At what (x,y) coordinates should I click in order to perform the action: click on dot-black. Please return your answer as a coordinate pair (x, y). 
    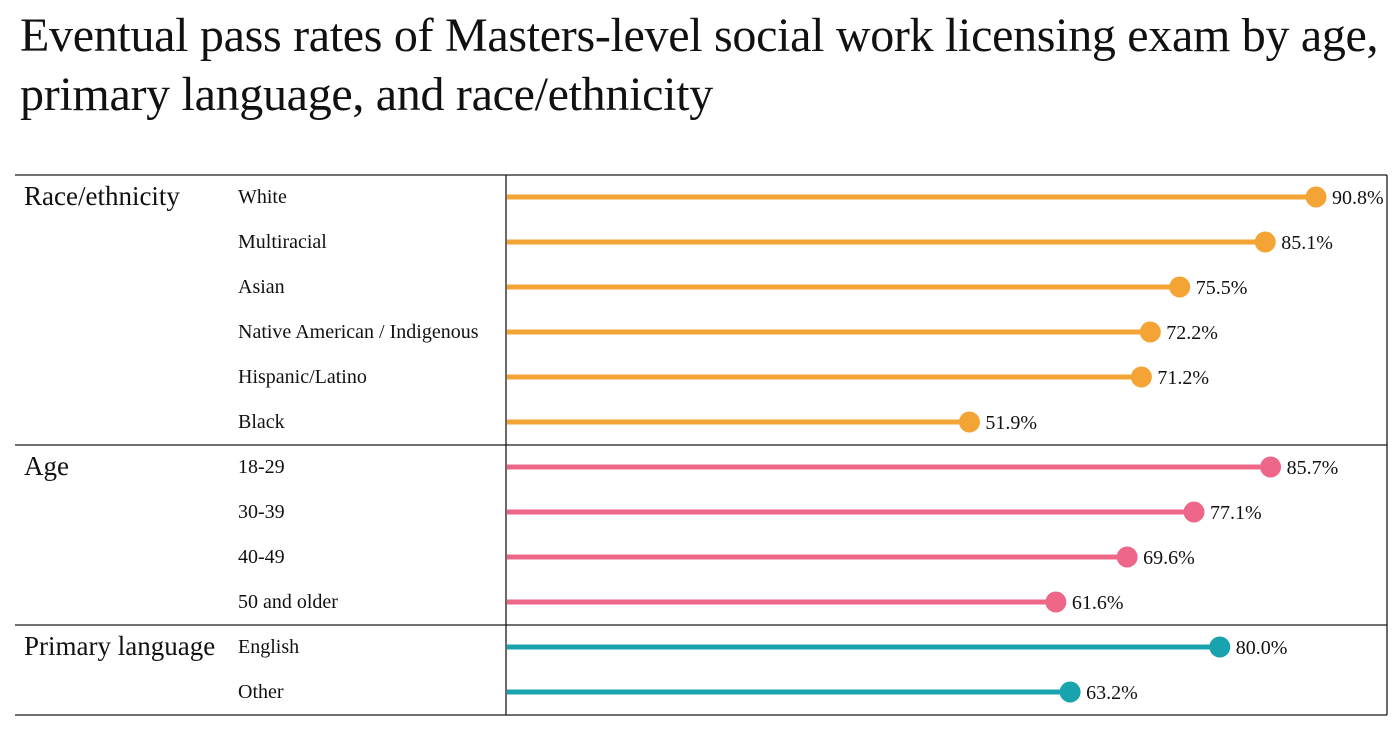
    Looking at the image, I should click on (969, 422).